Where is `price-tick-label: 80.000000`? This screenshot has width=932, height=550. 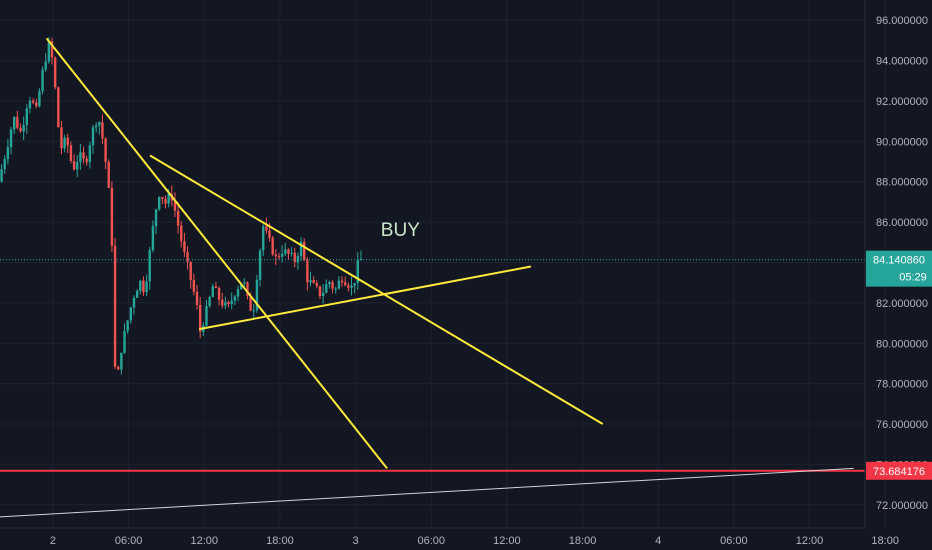 price-tick-label: 80.000000 is located at coordinates (902, 344).